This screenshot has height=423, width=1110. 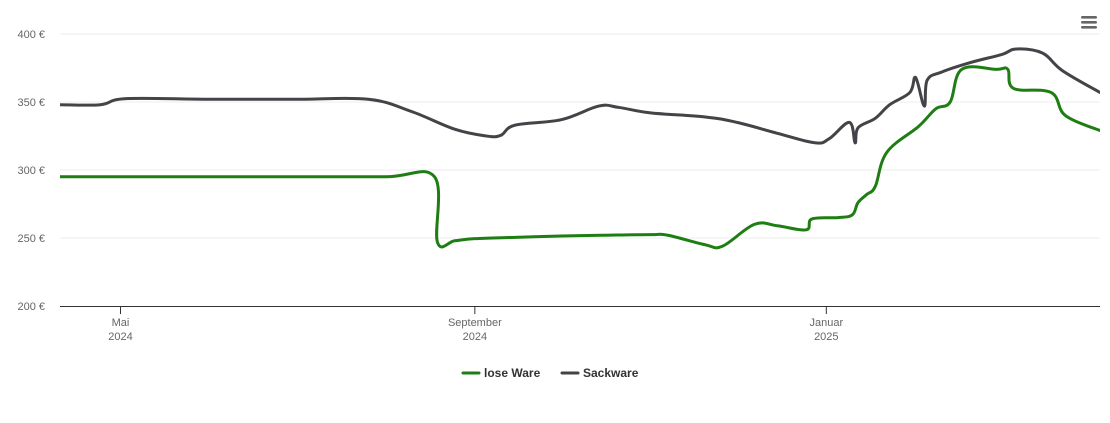 I want to click on chart-menu-button, so click(x=1089, y=22).